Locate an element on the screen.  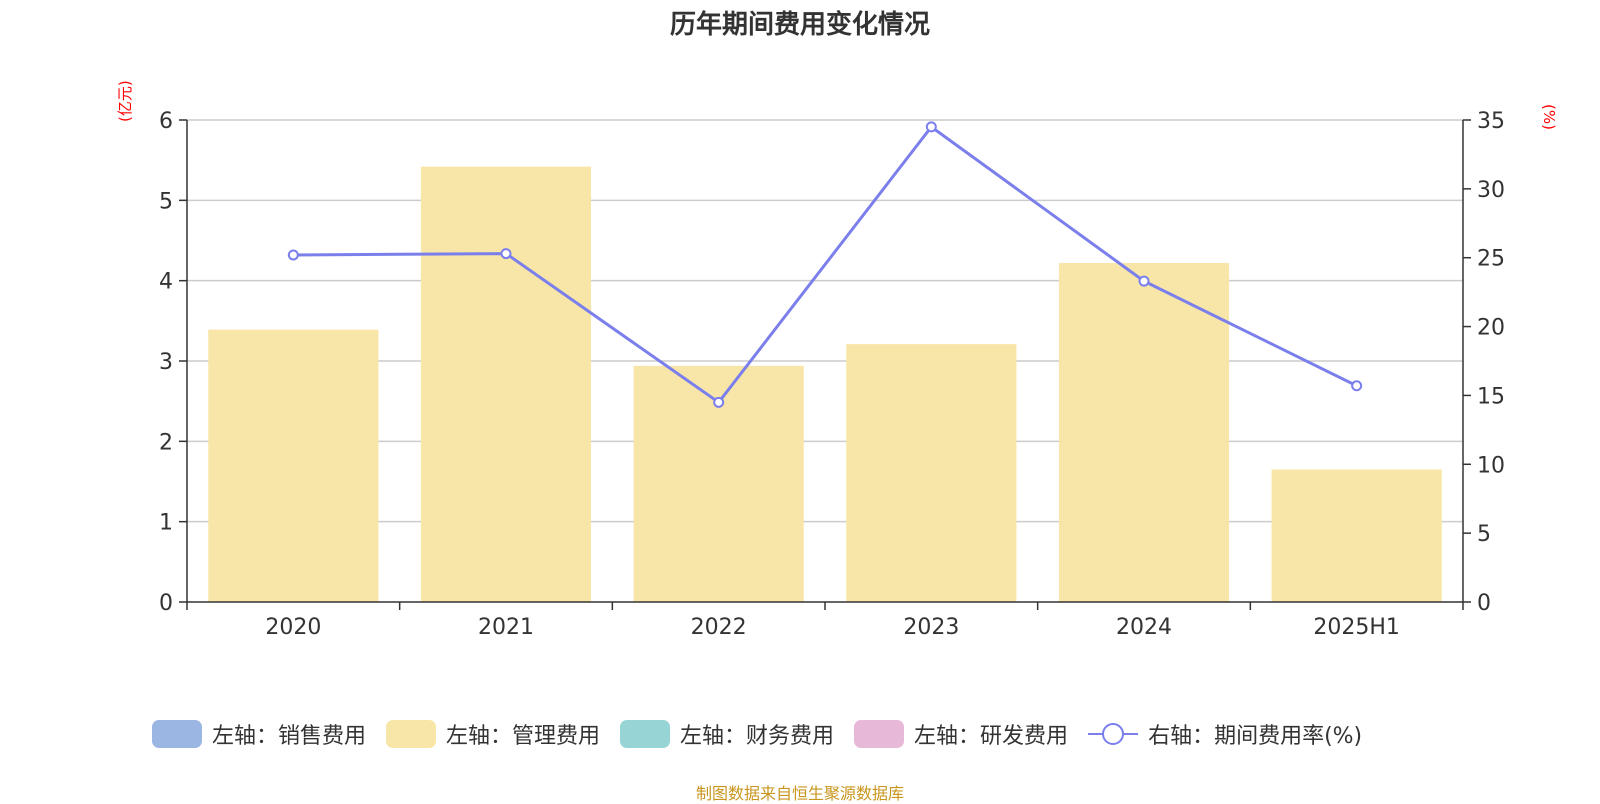
legend-label-rd: 左轴：研发费用 is located at coordinates (991, 736).